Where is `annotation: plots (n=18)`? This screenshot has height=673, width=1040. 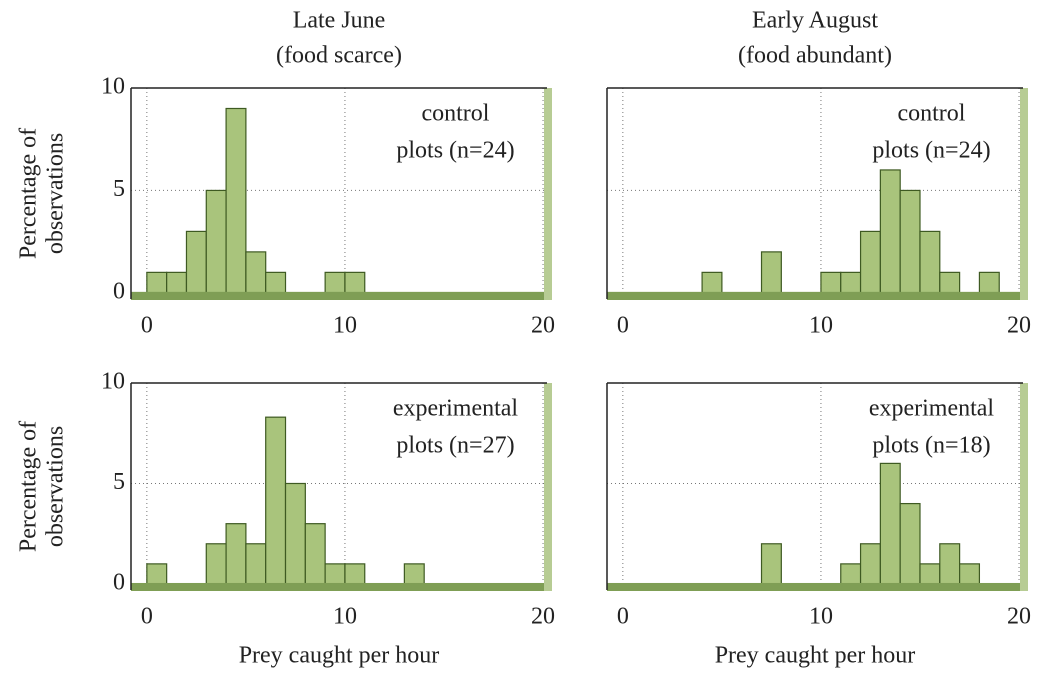 annotation: plots (n=18) is located at coordinates (931, 446).